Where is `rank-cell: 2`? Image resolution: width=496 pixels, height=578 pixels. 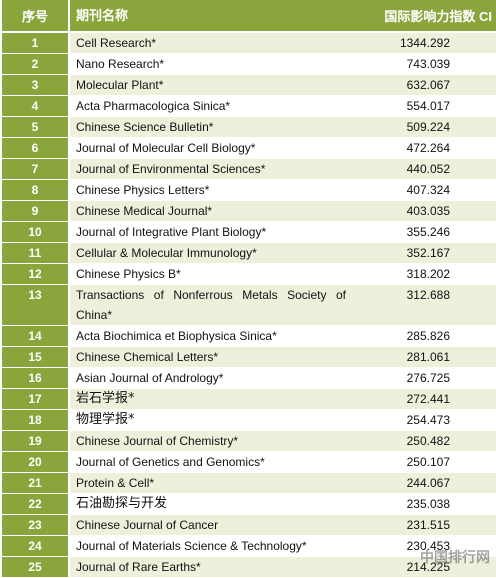 rank-cell: 2 is located at coordinates (36, 64).